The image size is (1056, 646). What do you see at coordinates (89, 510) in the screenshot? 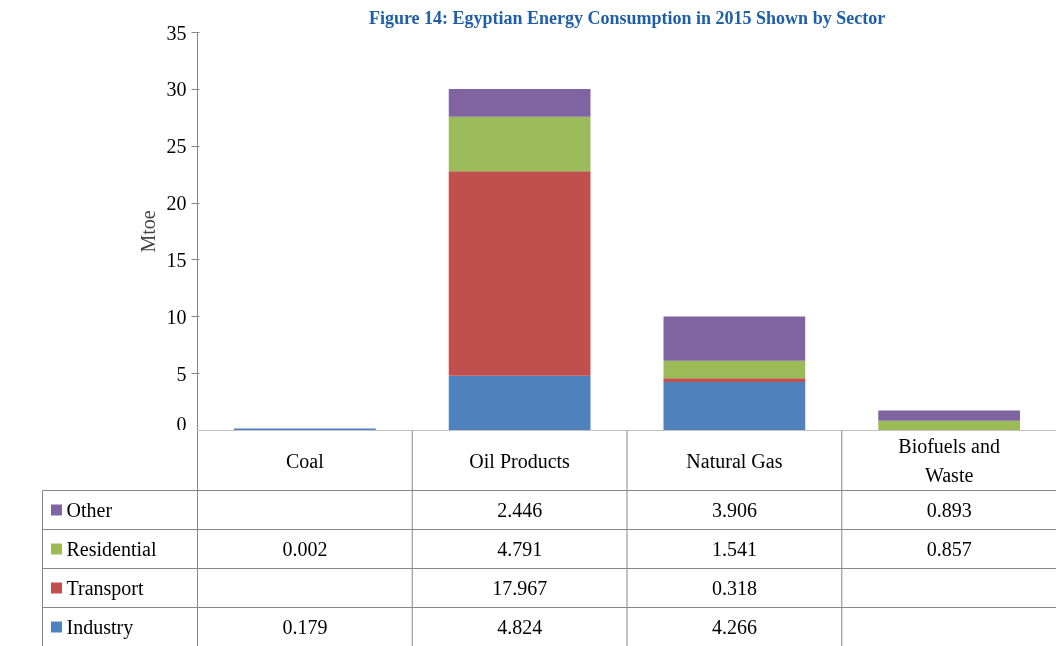
I see `legend-label: Other` at bounding box center [89, 510].